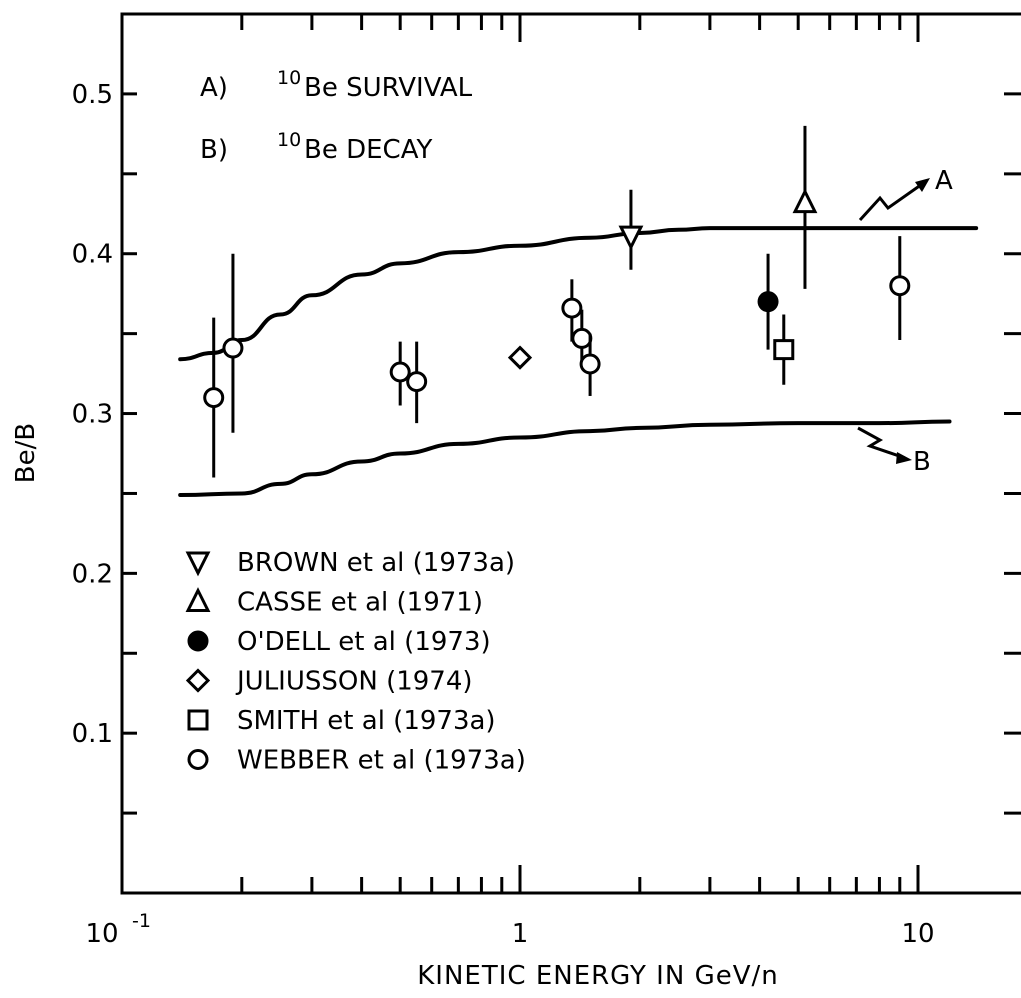 The width and height of the screenshot is (1021, 998). I want to click on y-axis-label: Be/B, so click(26, 453).